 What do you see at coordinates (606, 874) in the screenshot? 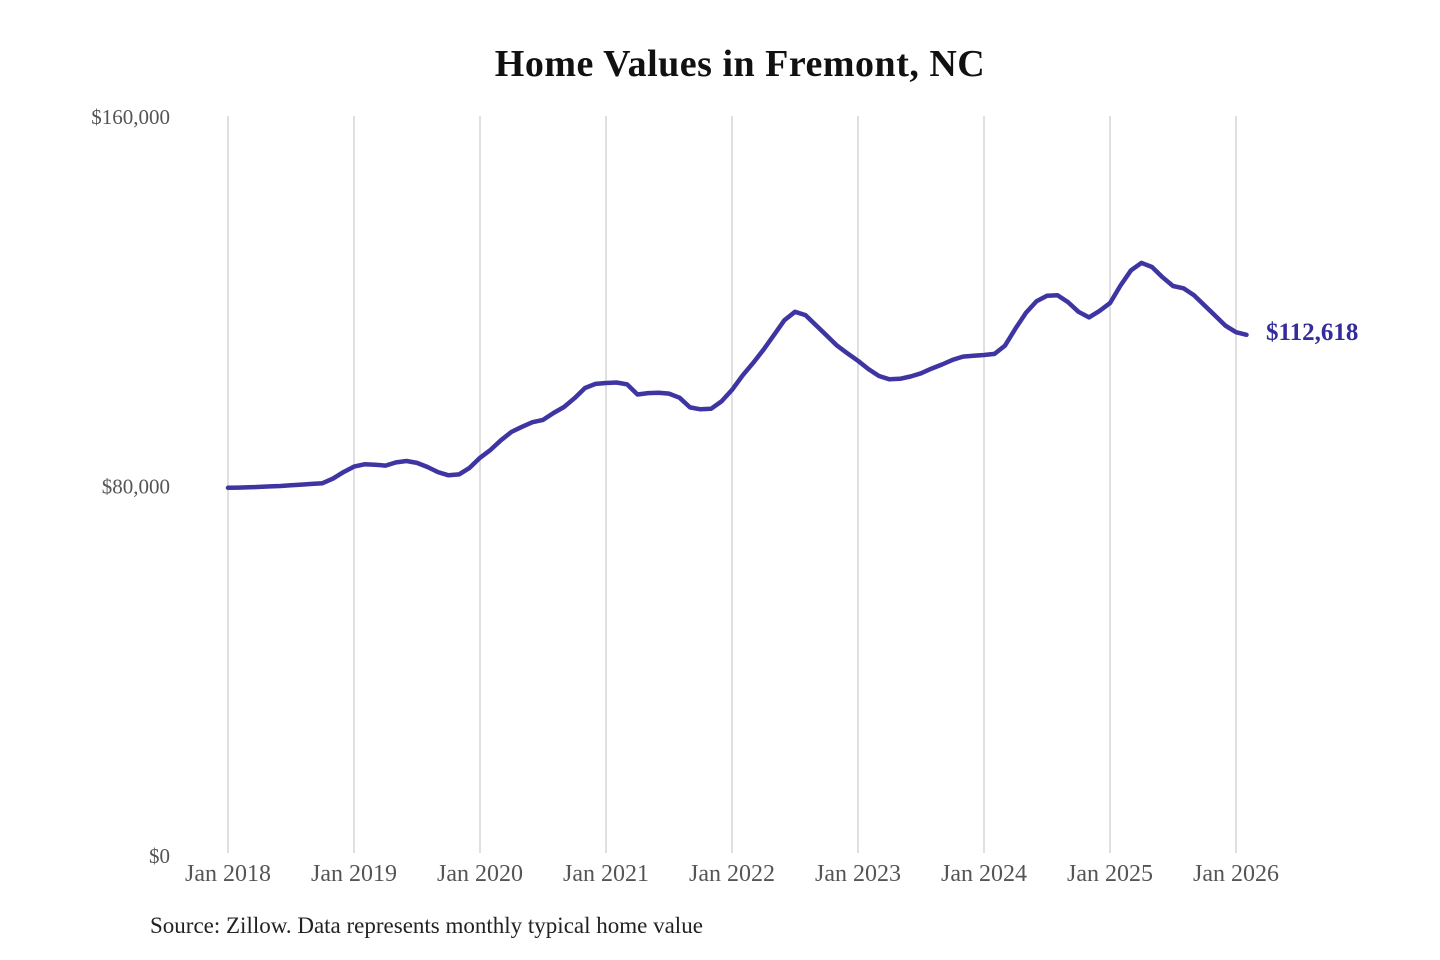
I see `x-axis-tick-label: Jan 2021` at bounding box center [606, 874].